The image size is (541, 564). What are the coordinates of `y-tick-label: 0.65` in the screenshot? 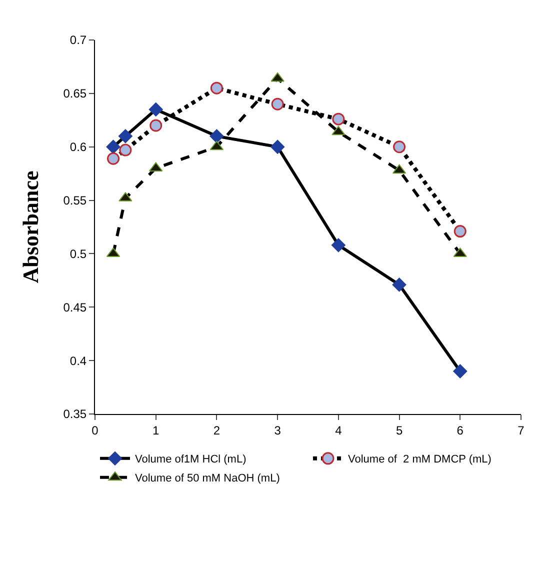 It's located at (75, 93).